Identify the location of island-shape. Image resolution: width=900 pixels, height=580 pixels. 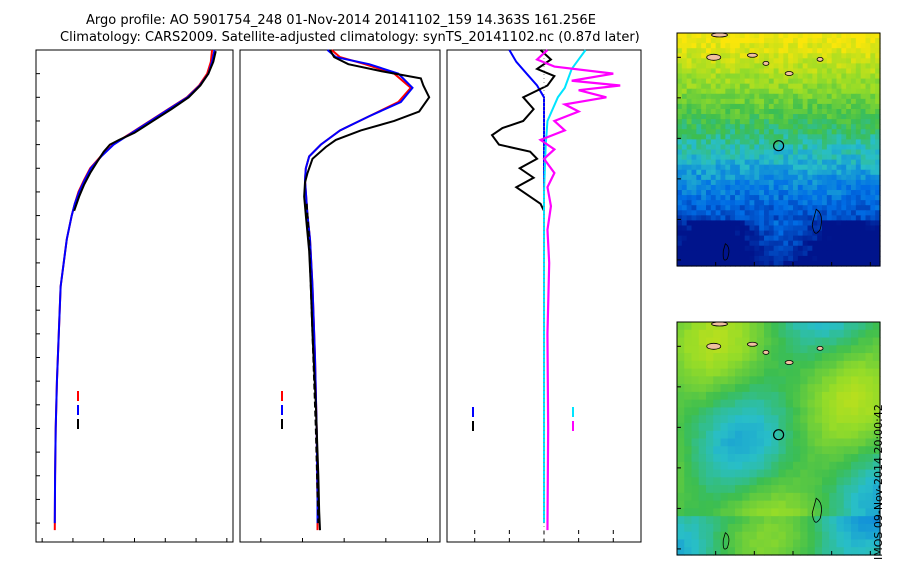
(766, 63).